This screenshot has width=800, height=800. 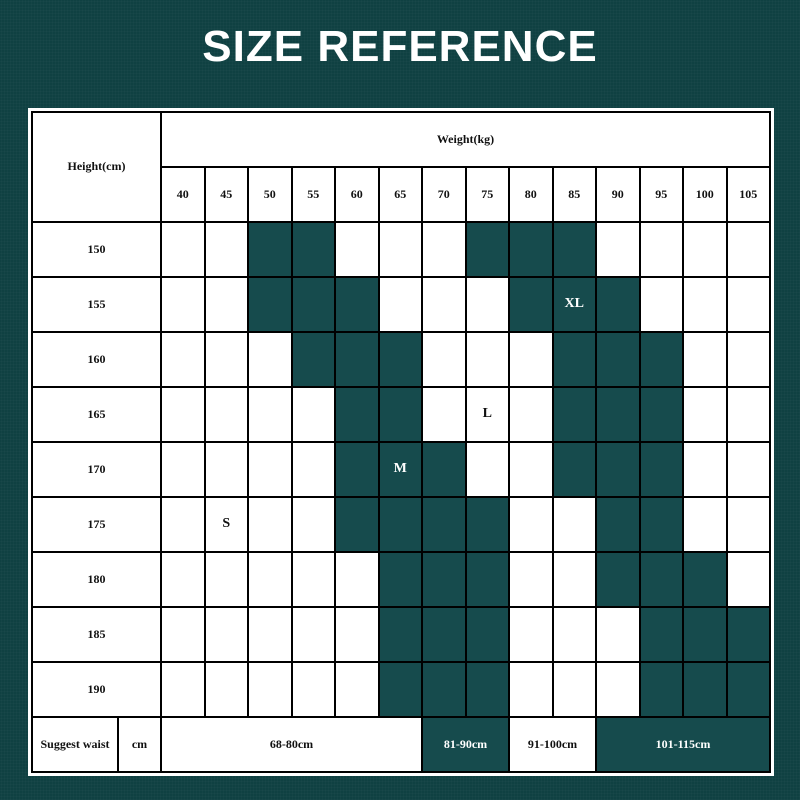 I want to click on weight-header: Weight(kg), so click(x=465, y=139).